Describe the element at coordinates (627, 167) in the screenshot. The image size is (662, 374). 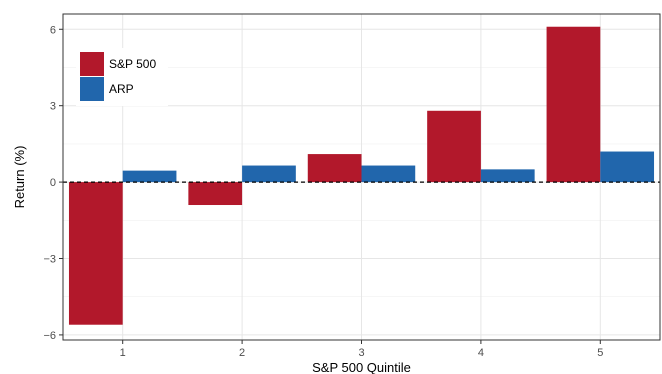
I see `bar-arp-q5` at that location.